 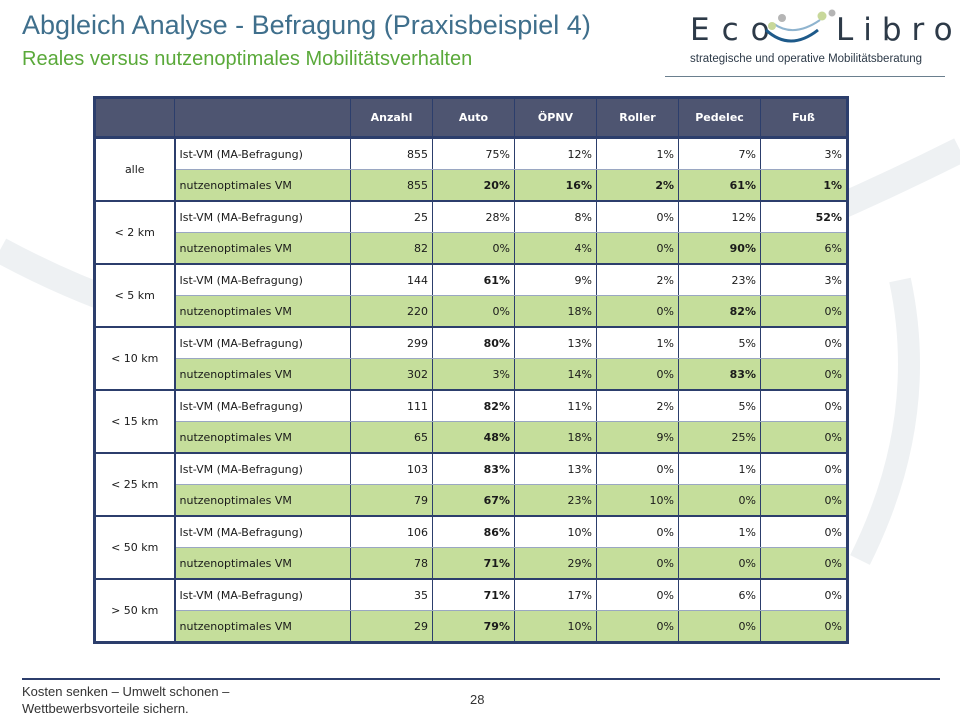 What do you see at coordinates (800, 26) in the screenshot?
I see `logo-swoosh-icon` at bounding box center [800, 26].